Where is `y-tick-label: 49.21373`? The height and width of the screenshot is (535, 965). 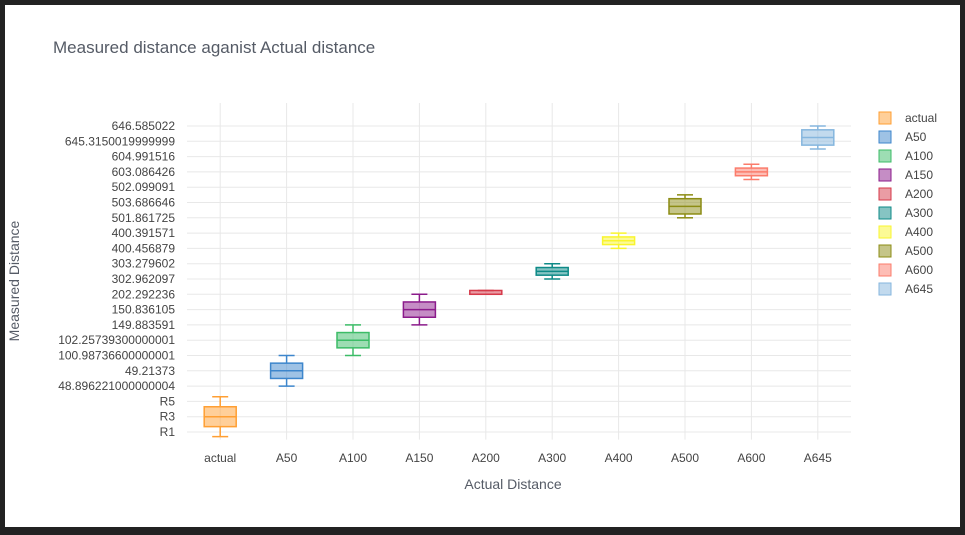 y-tick-label: 49.21373 is located at coordinates (150, 371).